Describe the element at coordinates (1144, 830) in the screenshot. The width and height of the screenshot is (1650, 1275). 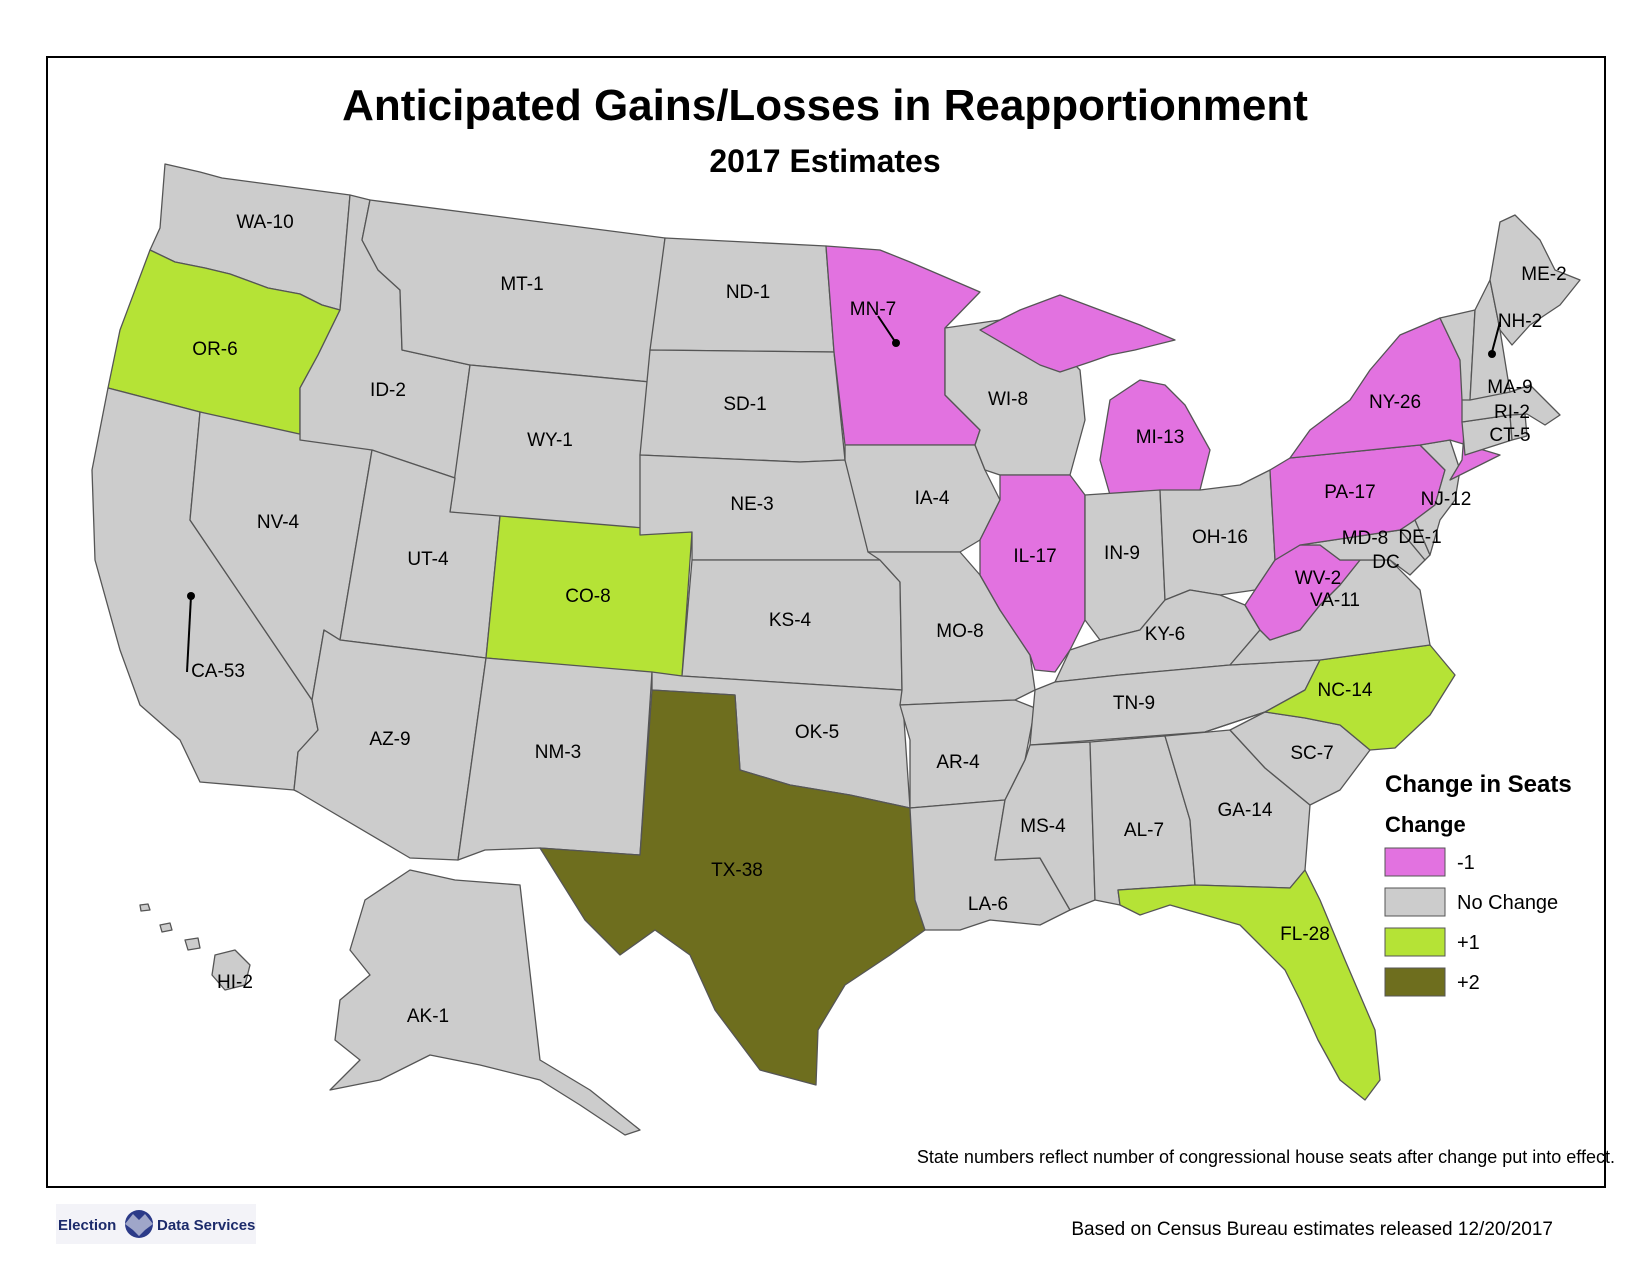
I see `state-label-al: AL-7` at that location.